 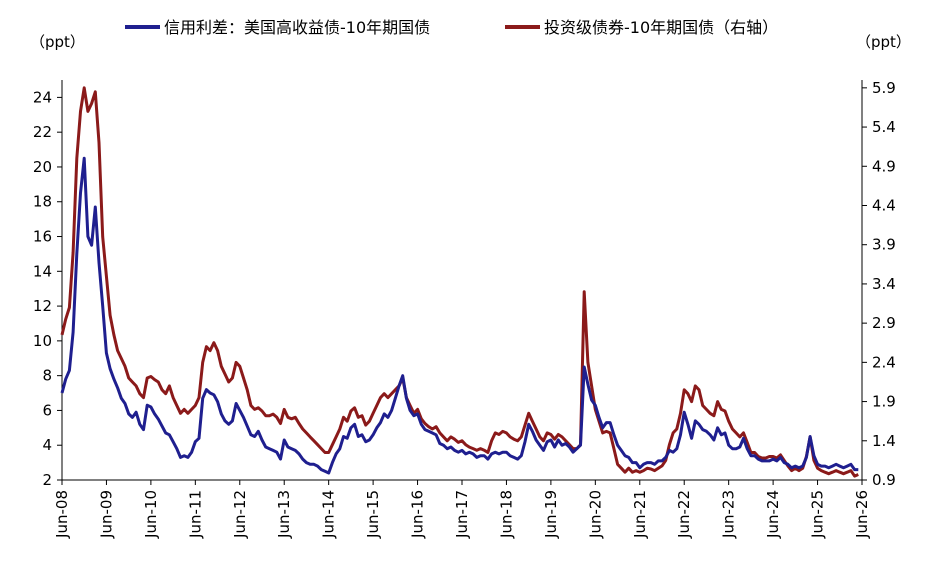 What do you see at coordinates (773, 514) in the screenshot?
I see `x-tick-label: Jun-24` at bounding box center [773, 514].